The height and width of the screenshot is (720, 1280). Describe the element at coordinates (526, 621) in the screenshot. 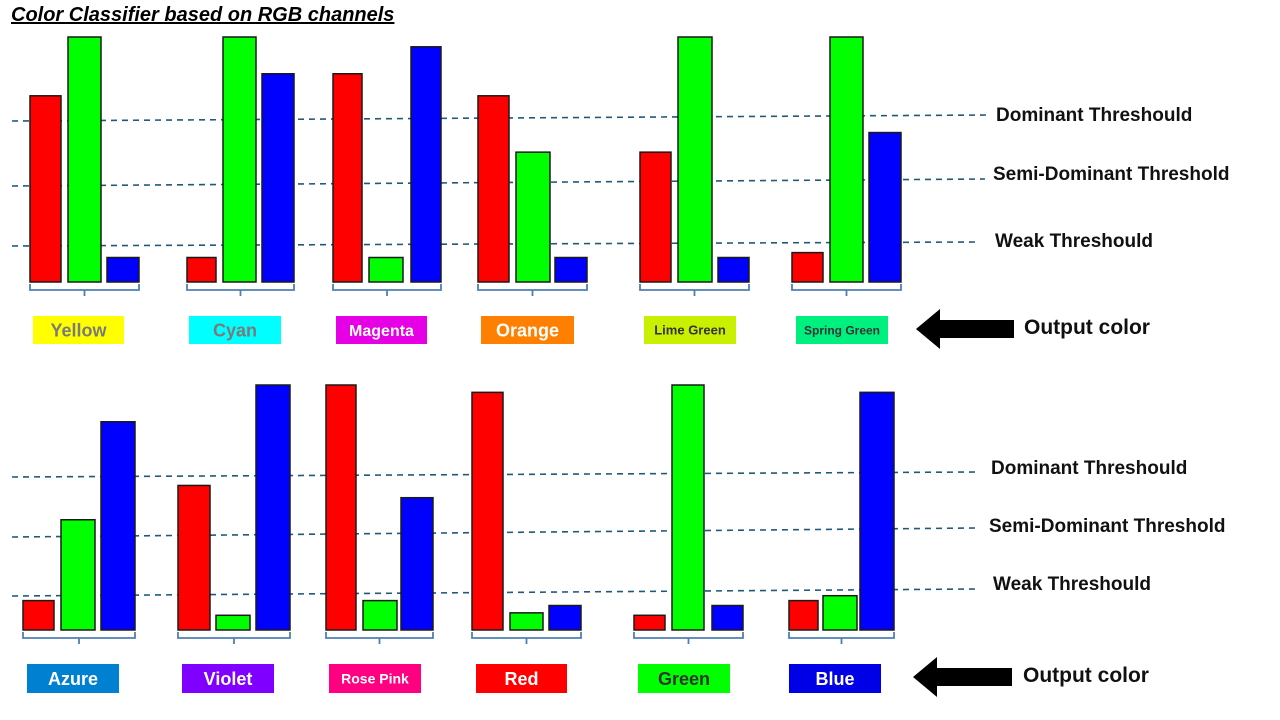

I see `bar-red-green` at that location.